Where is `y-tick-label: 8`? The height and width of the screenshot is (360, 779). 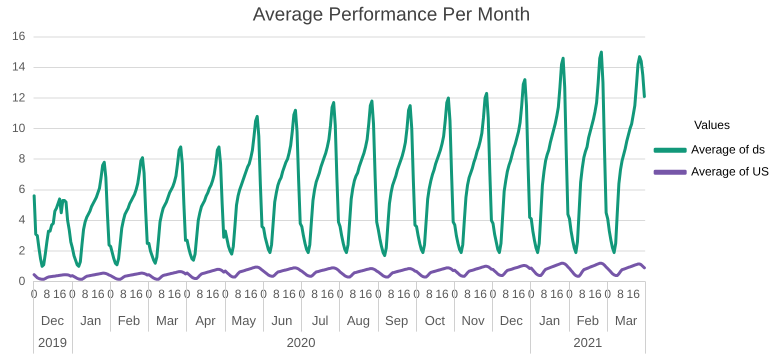
y-tick-label: 8 is located at coordinates (22, 159).